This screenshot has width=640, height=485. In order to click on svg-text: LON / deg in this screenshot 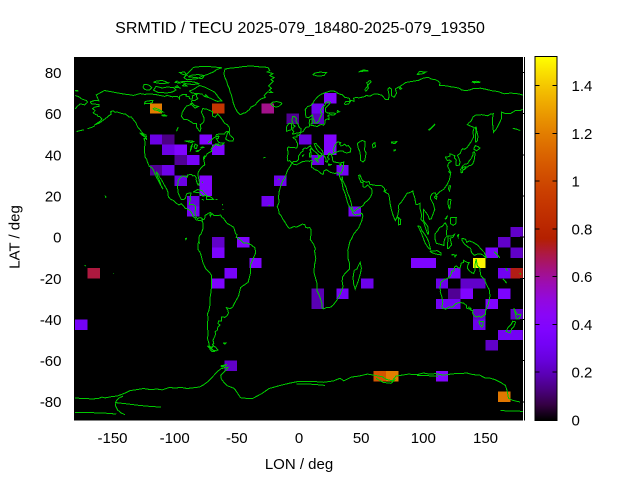, I will do `click(299, 464)`.